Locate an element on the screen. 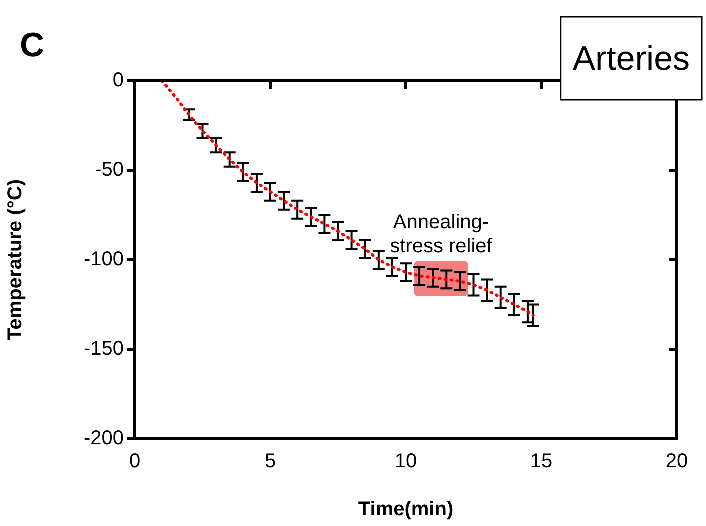  y-tick-label: -200 is located at coordinates (104, 439).